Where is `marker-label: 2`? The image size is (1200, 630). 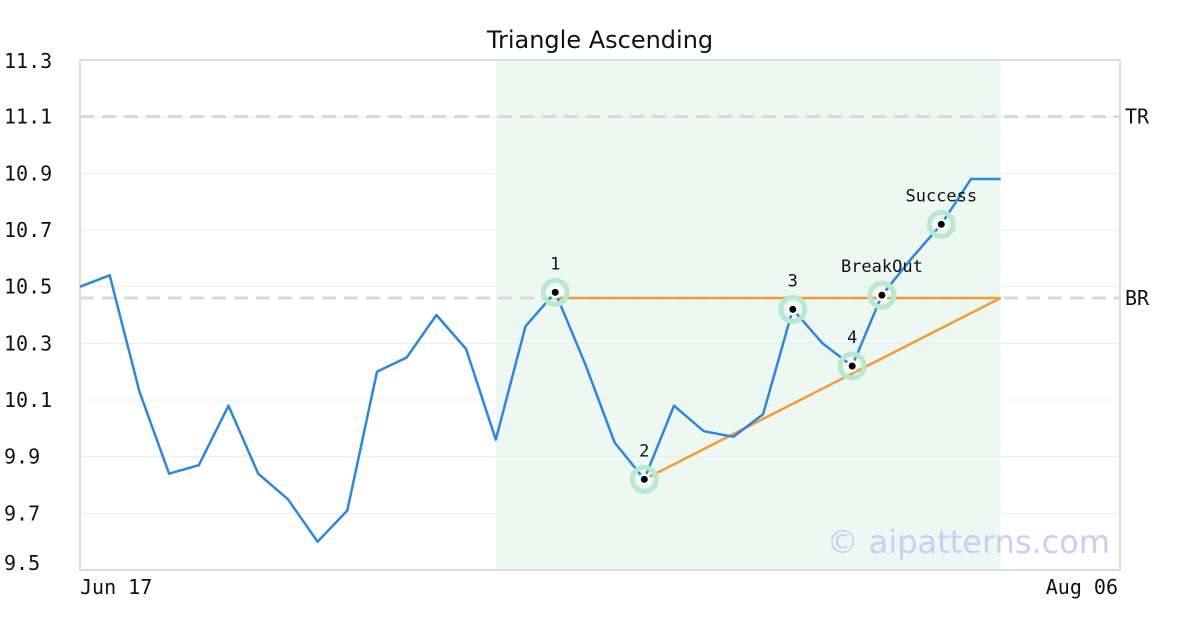
marker-label: 2 is located at coordinates (644, 451).